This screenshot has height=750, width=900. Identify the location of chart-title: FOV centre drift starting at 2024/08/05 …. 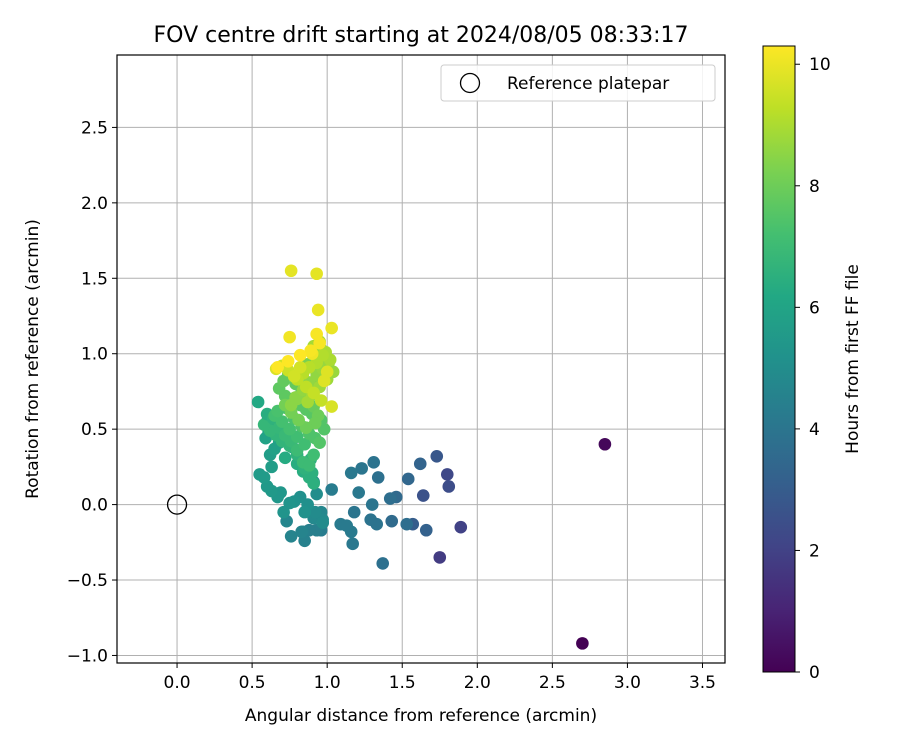
(421, 35).